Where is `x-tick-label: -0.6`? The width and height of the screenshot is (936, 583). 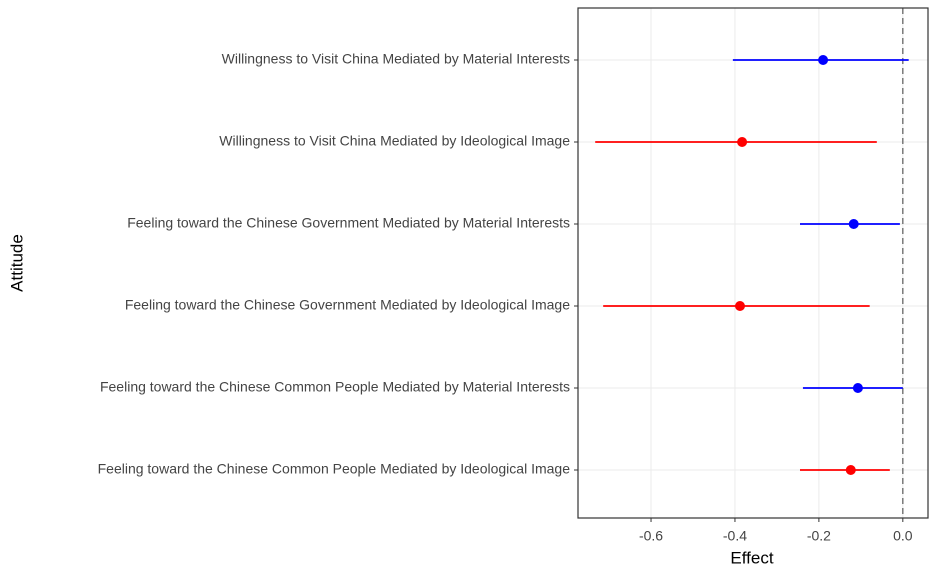
x-tick-label: -0.6 is located at coordinates (651, 536).